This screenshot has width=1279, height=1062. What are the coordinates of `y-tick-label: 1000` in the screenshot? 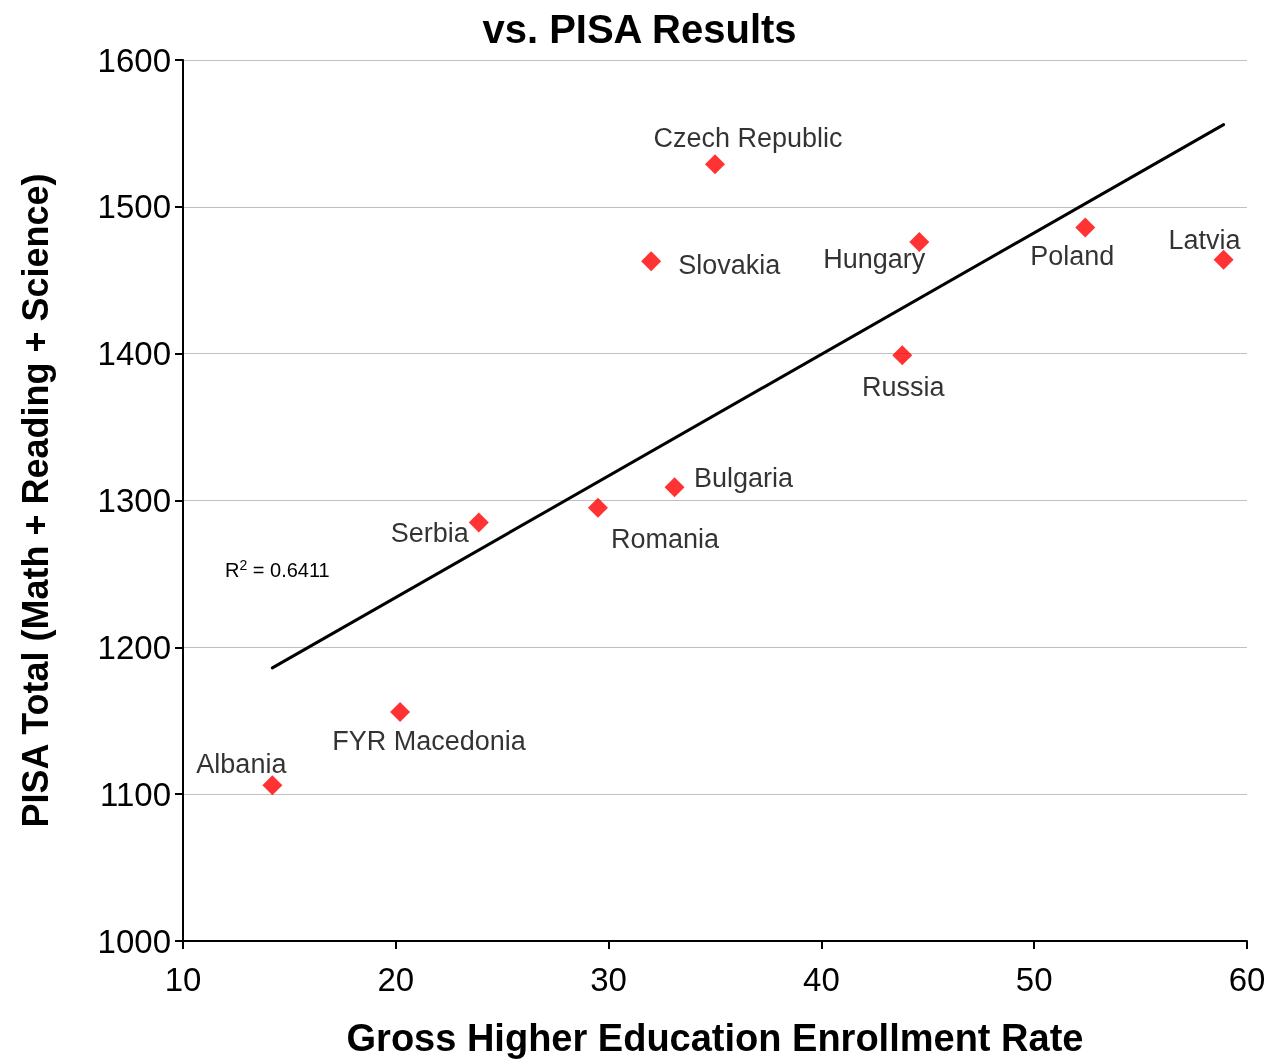 It's located at (134, 941).